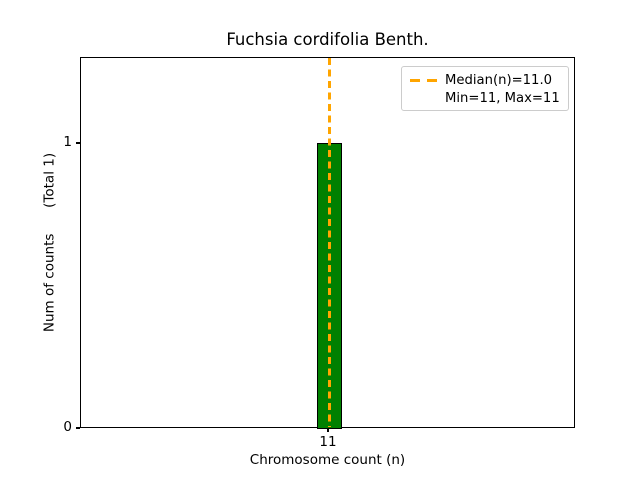 The image size is (640, 480). I want to click on orange-dashed-line-icon, so click(423, 80).